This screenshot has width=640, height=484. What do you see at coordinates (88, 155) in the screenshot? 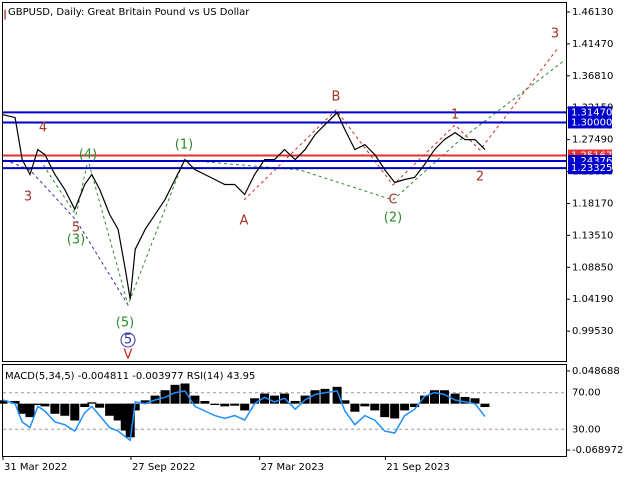
I see `wave-label: (4)` at bounding box center [88, 155].